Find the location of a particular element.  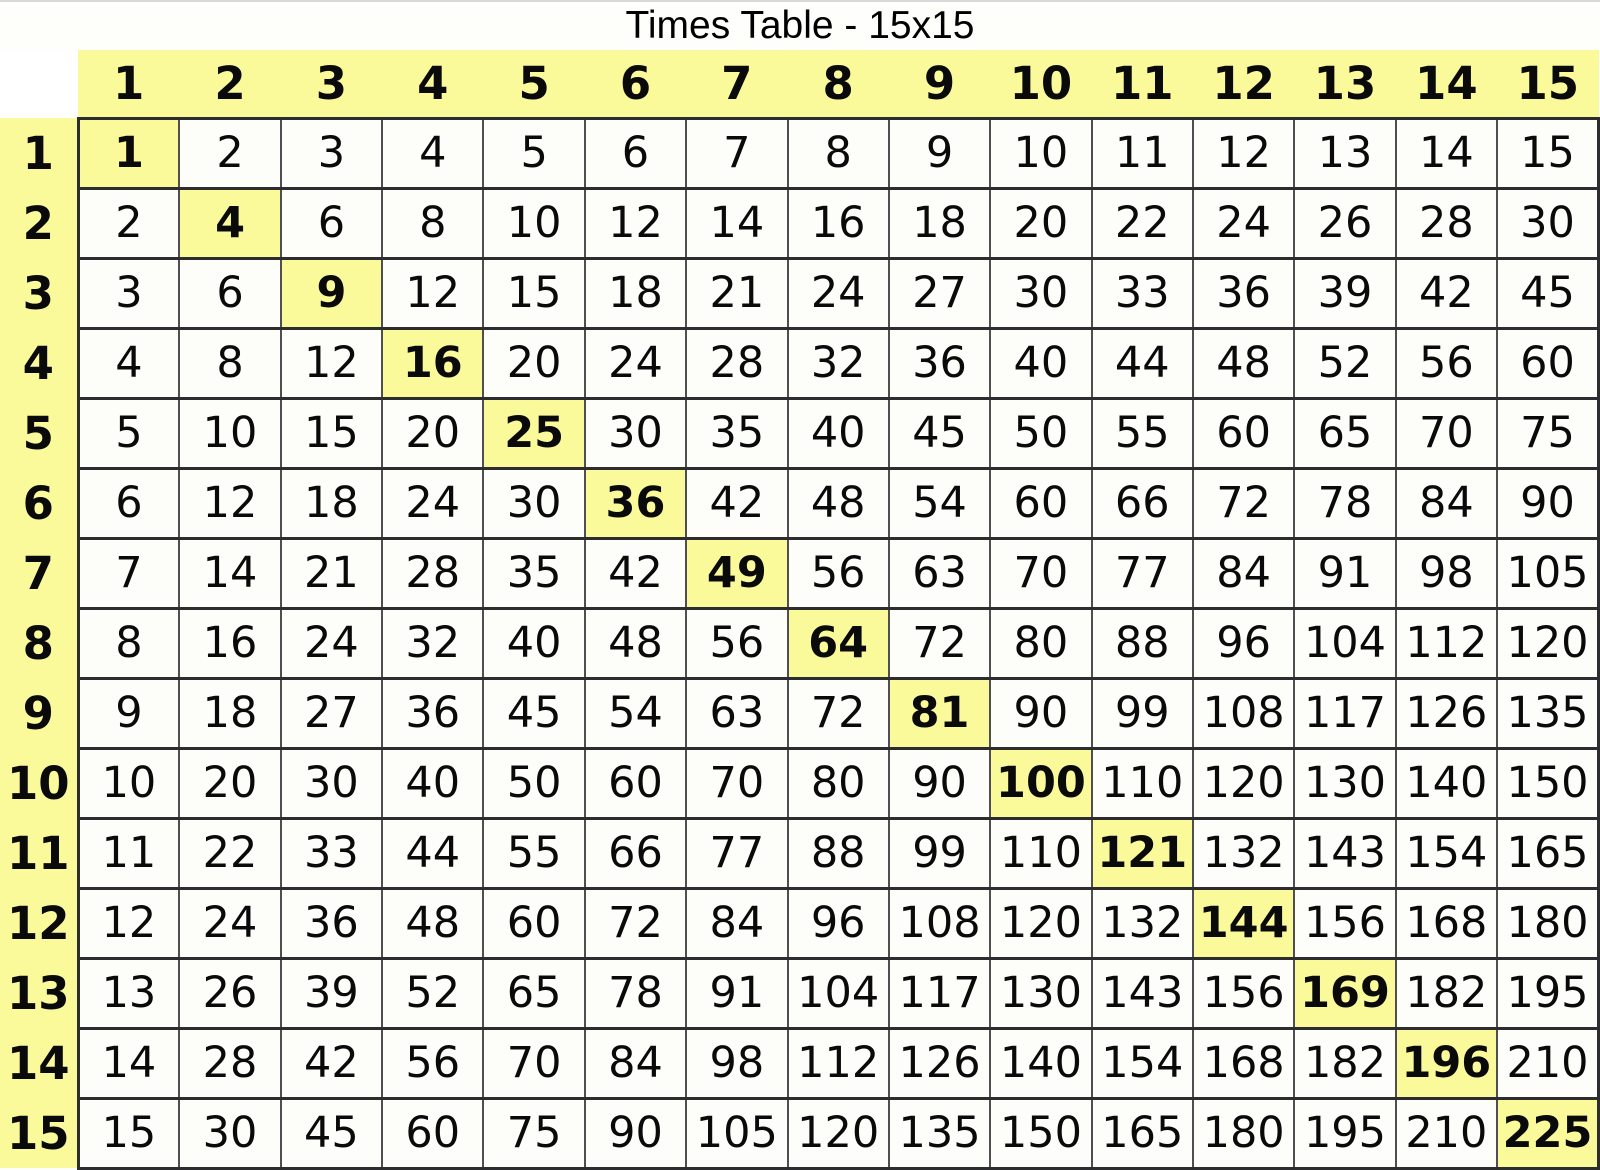

col-header-10: 10 is located at coordinates (1041, 84).